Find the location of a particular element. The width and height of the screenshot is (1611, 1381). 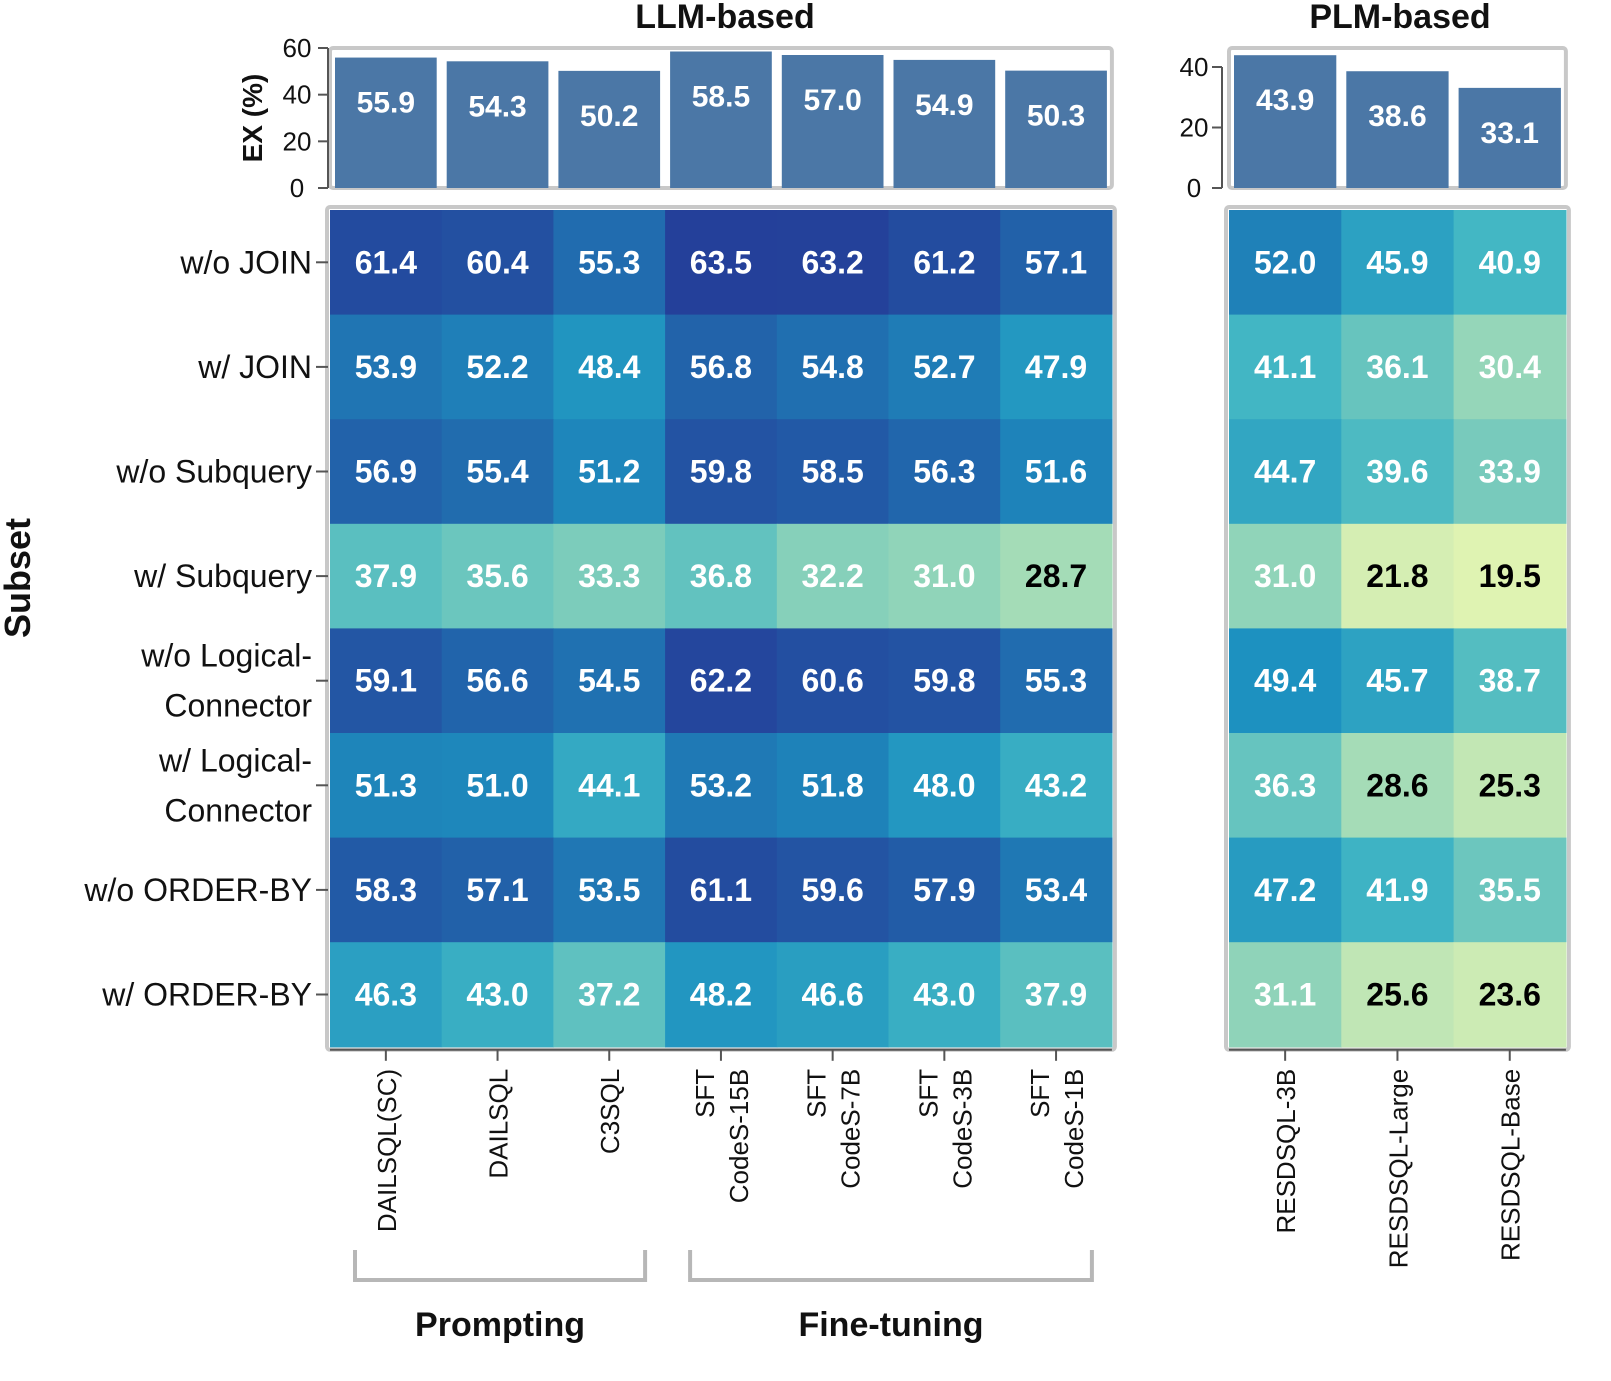

heatmap-cell-label: 61.4 is located at coordinates (386, 262).